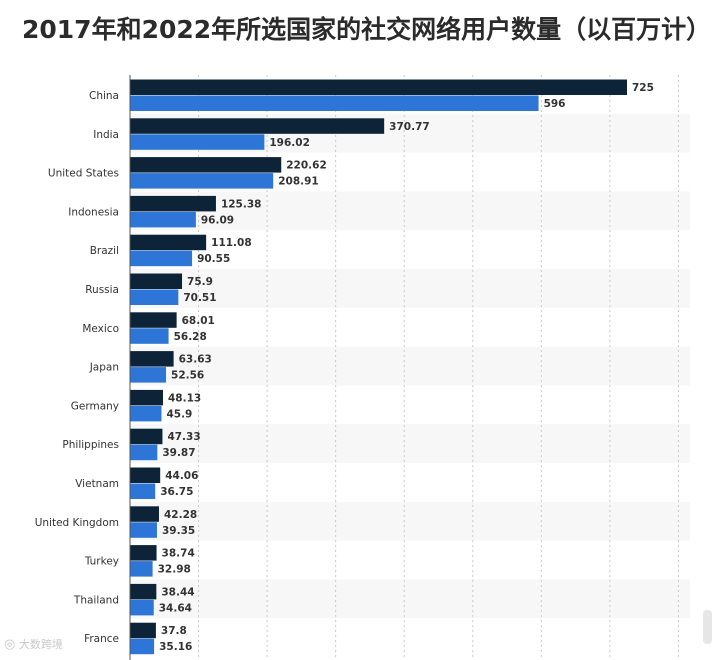 Image resolution: width=714 pixels, height=660 pixels. What do you see at coordinates (180, 515) in the screenshot?
I see `value-label: 42.28` at bounding box center [180, 515].